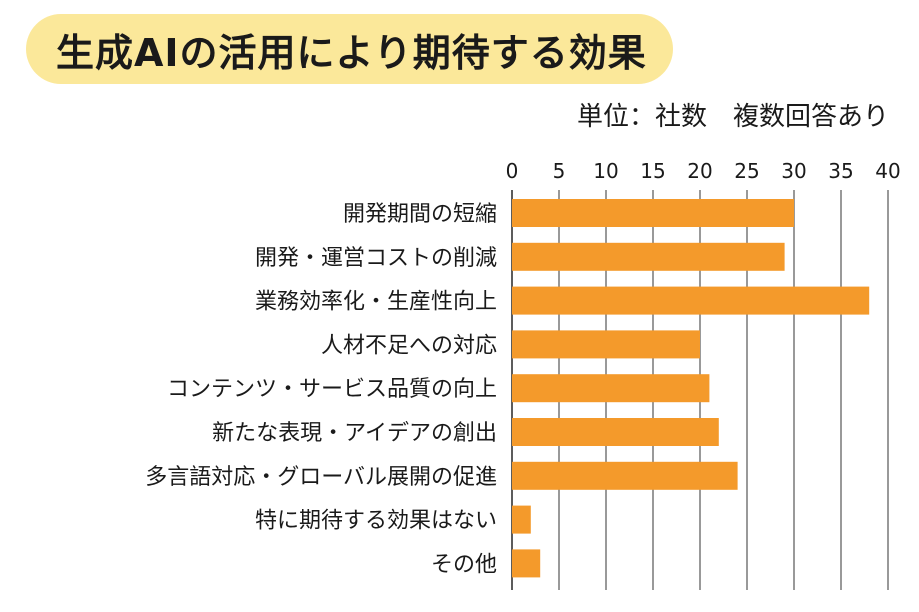 The image size is (919, 612). Describe the element at coordinates (464, 564) in the screenshot. I see `category-label: その他` at that location.